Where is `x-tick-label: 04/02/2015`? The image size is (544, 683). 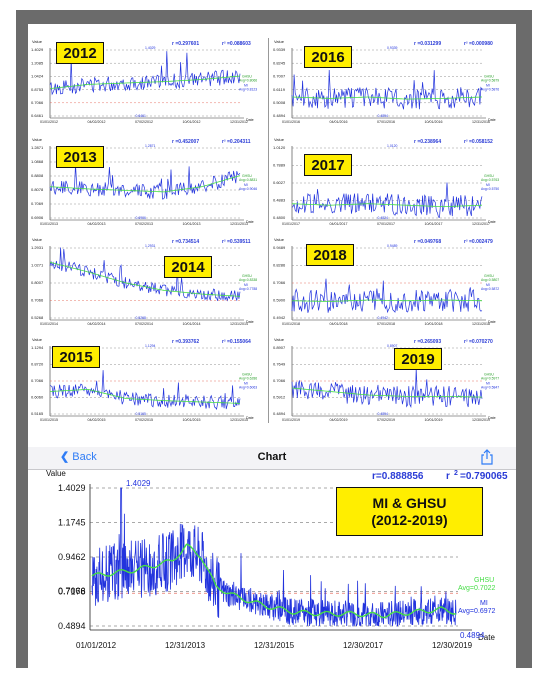
x-tick-label: 04/02/2015 is located at coordinates (97, 420).